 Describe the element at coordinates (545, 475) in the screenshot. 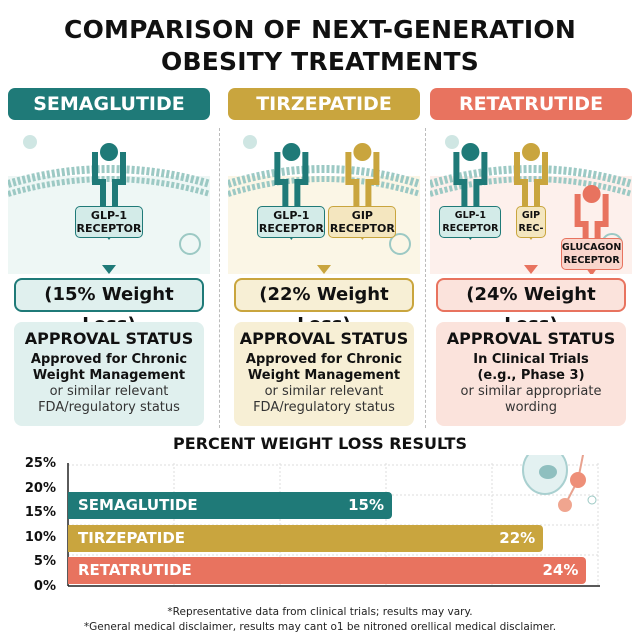

I see `cell-icon` at that location.